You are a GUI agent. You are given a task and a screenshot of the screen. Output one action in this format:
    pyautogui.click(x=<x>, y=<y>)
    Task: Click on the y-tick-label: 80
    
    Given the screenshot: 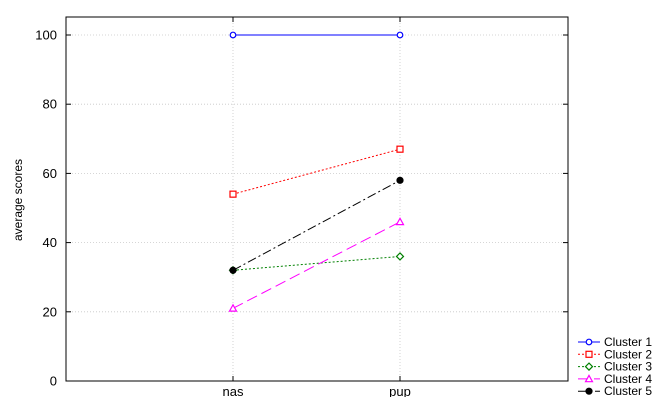 What is the action you would take?
    pyautogui.click(x=50, y=104)
    